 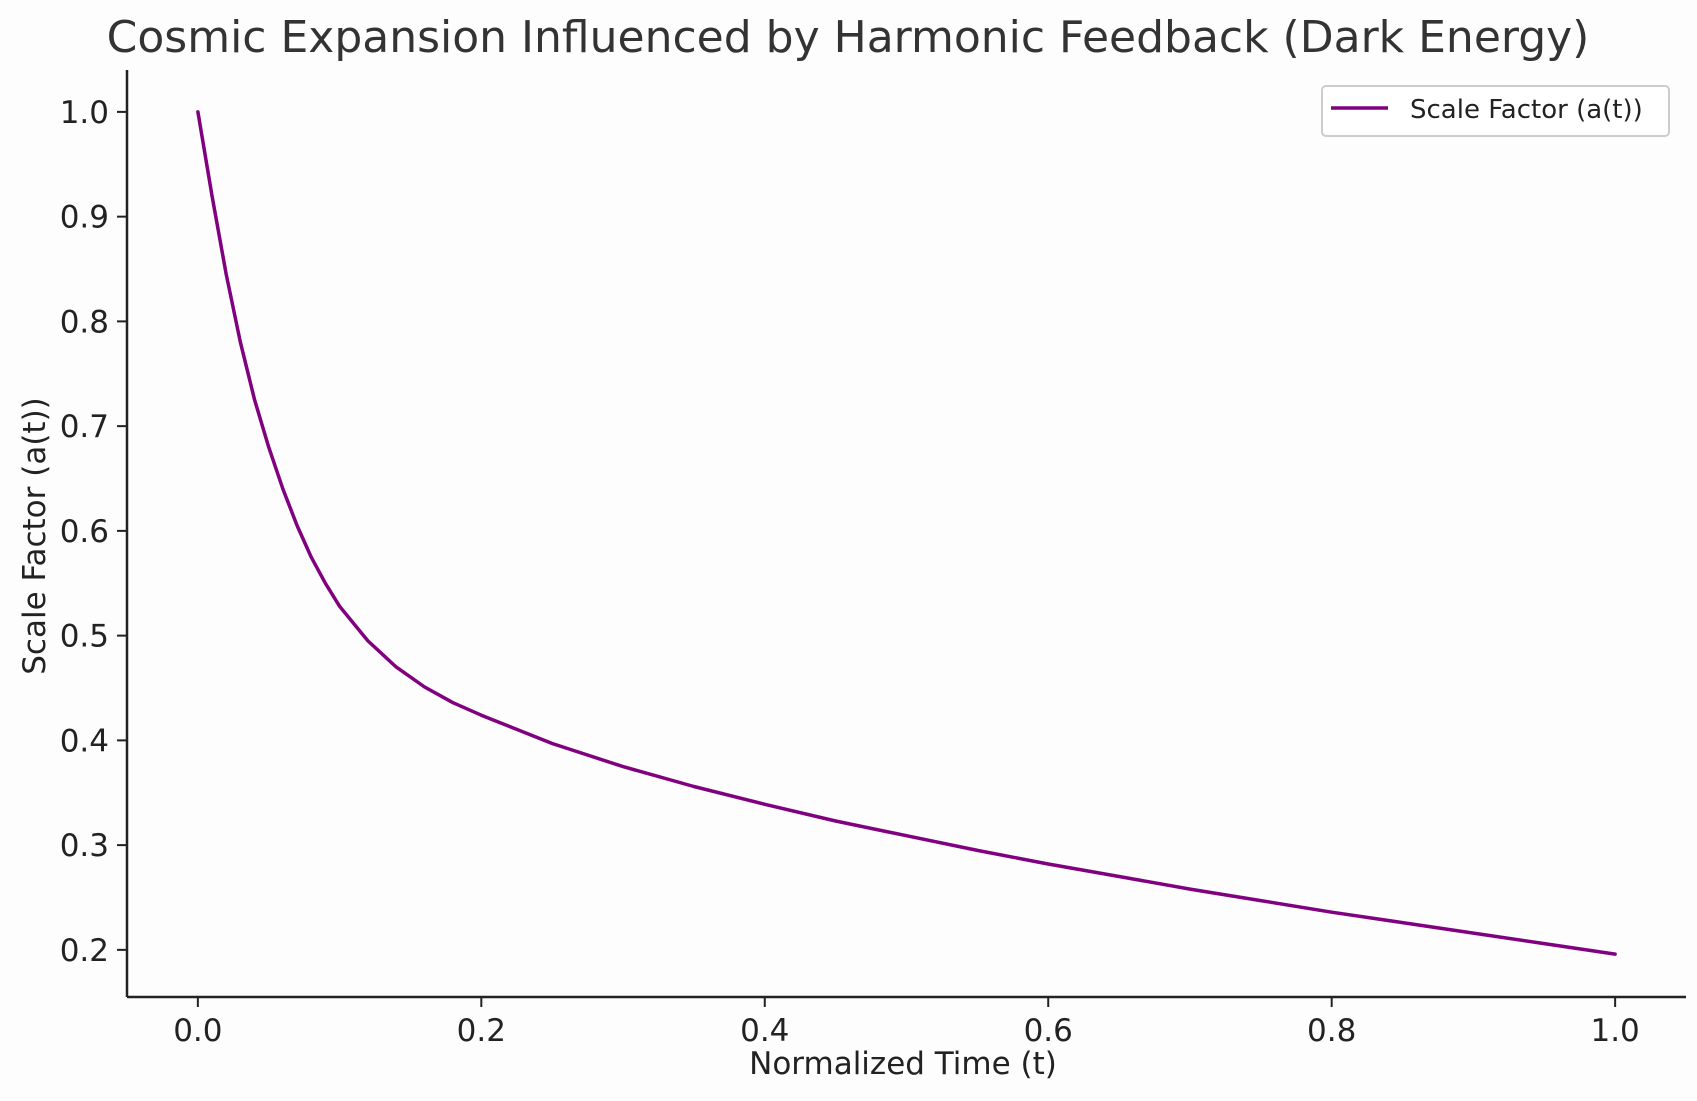 What do you see at coordinates (35, 536) in the screenshot?
I see `y-axis-label: Scale Factor (a(t))` at bounding box center [35, 536].